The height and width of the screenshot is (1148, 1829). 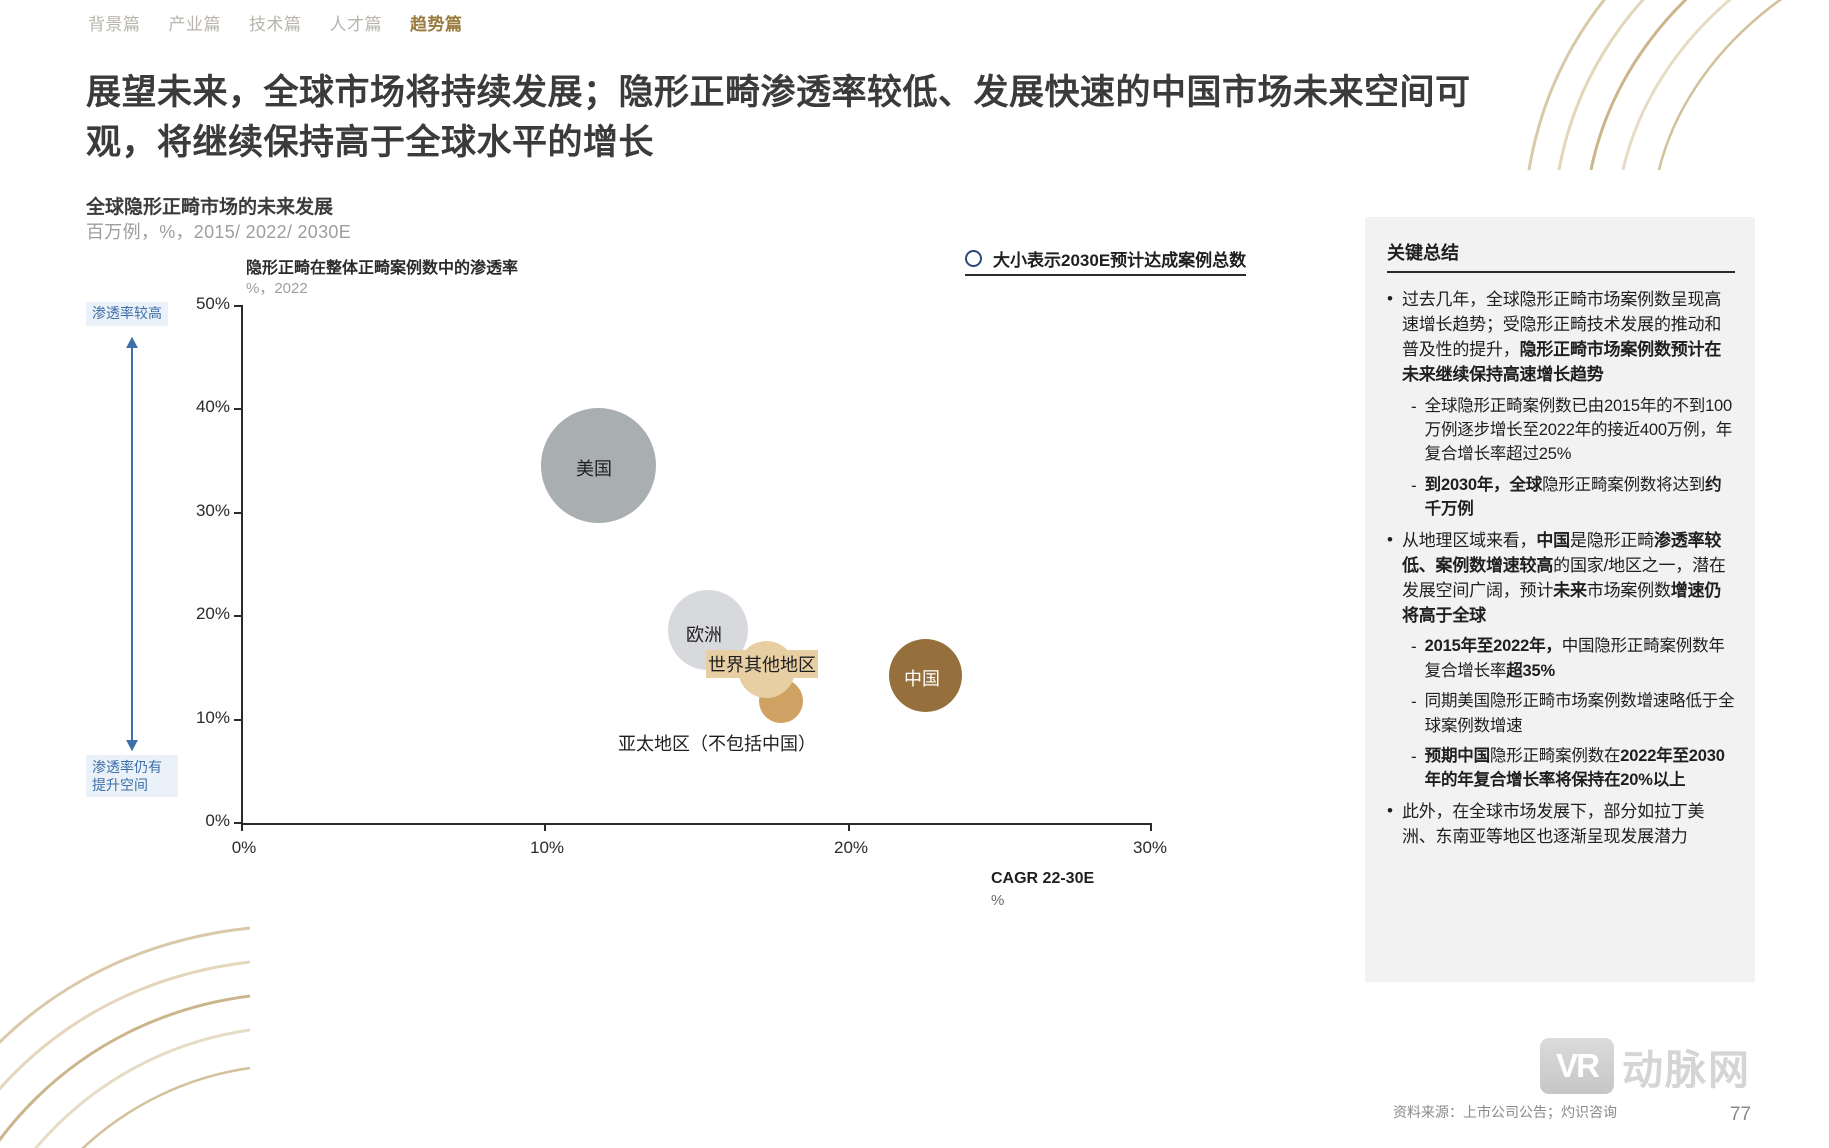 I want to click on y-tick-label-10: 10%, so click(x=212, y=717).